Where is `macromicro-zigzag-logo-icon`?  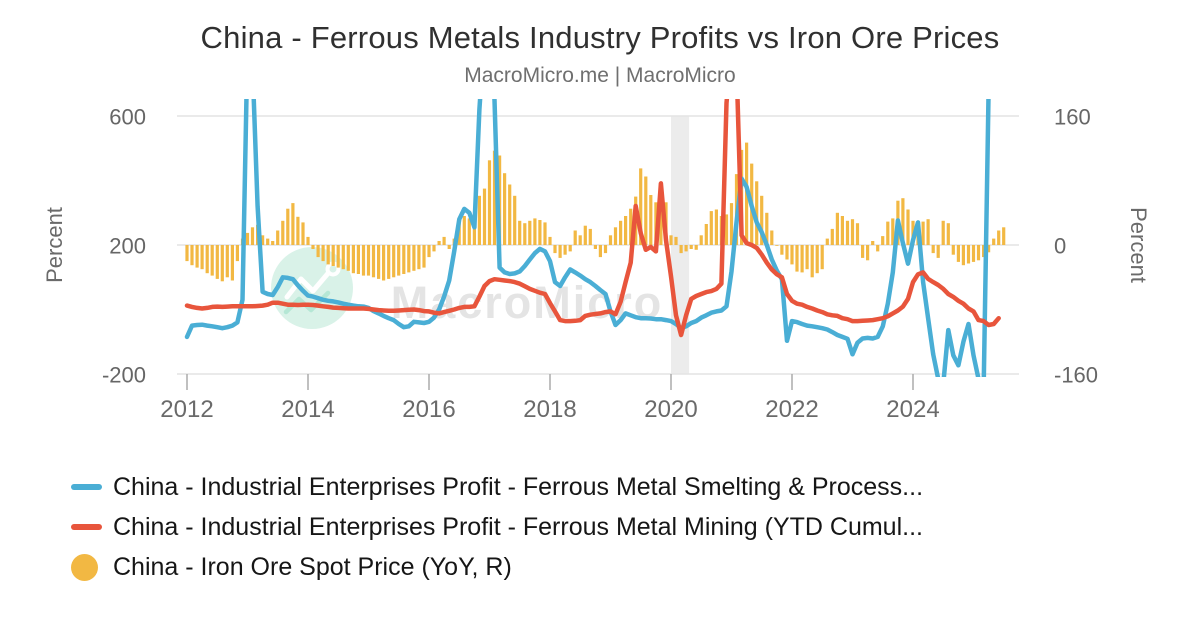 macromicro-zigzag-logo-icon is located at coordinates (308, 284).